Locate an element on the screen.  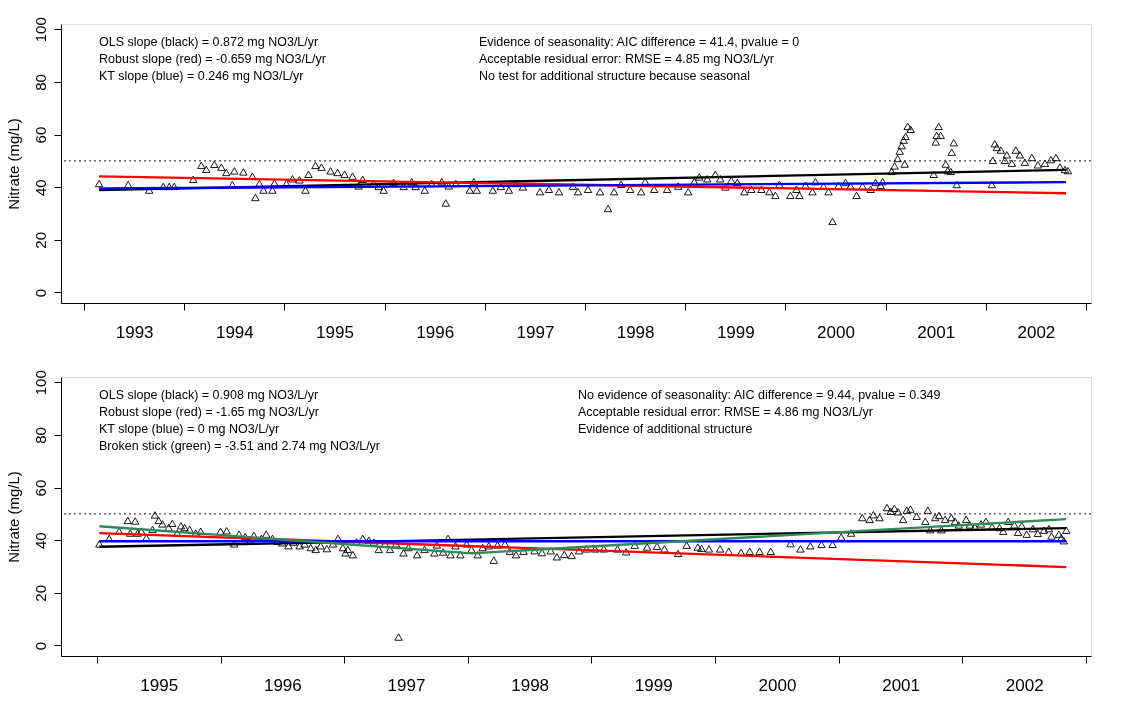
annotation: No test for additional structure because seasonal is located at coordinates (614, 76).